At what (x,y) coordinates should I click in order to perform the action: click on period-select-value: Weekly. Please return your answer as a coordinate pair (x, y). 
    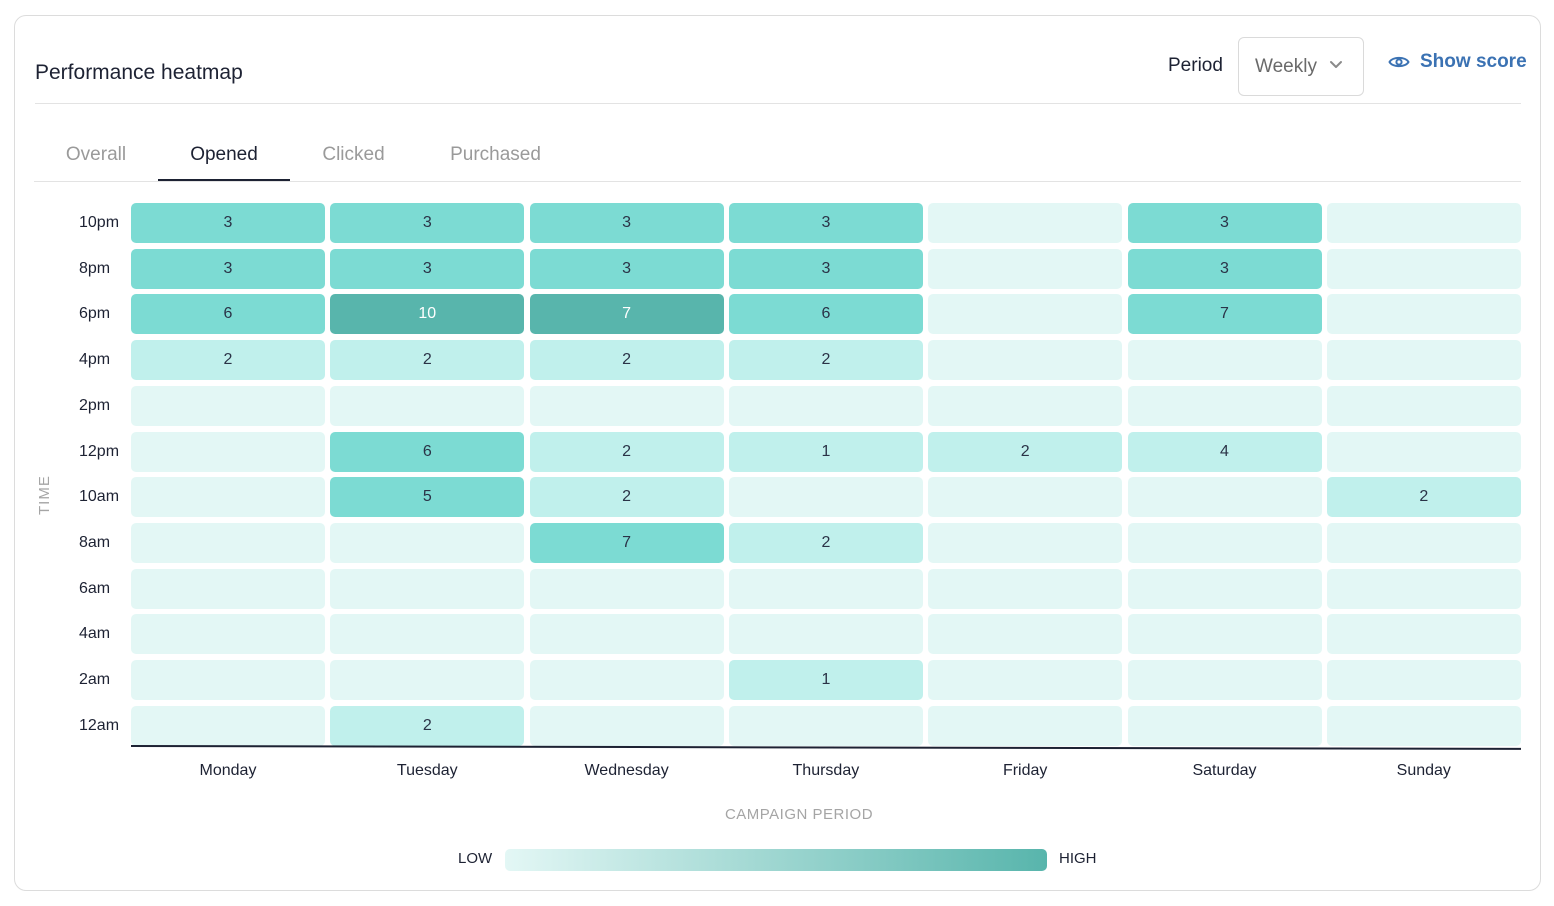
    Looking at the image, I should click on (1286, 66).